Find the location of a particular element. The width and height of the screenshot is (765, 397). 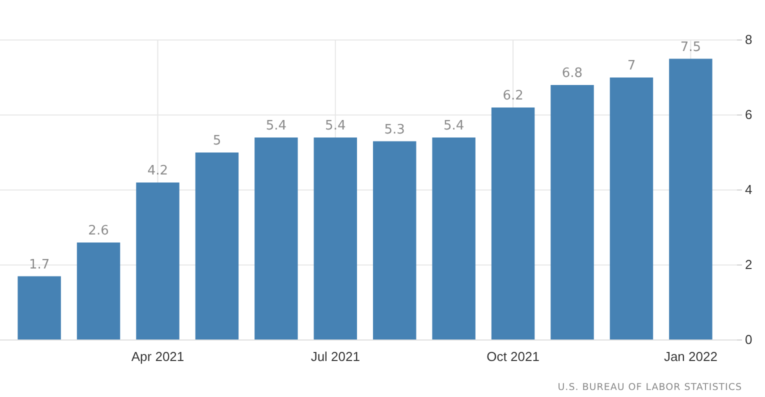

text: U.S. BUREAU OF LABOR STATISTICS is located at coordinates (650, 387).